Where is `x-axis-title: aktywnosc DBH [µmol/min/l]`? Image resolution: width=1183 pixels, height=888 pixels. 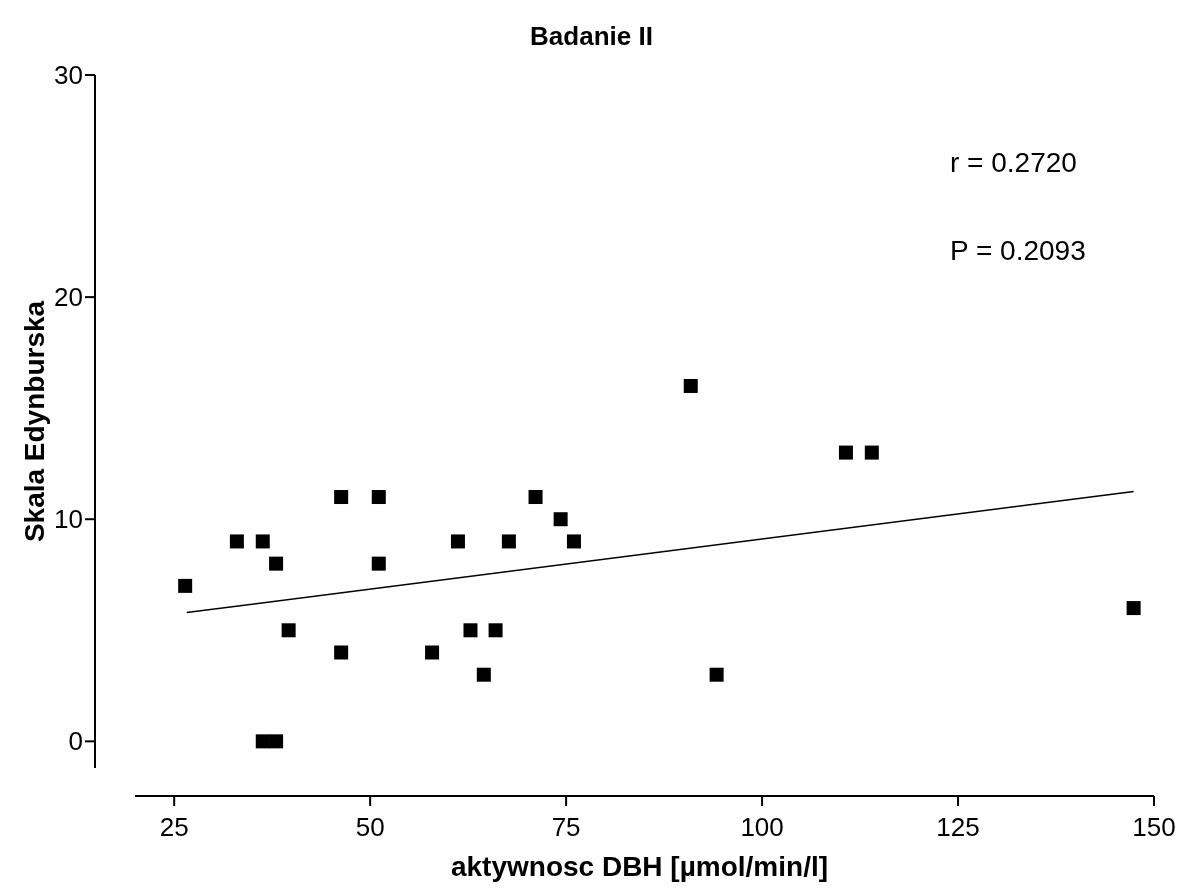 x-axis-title: aktywnosc DBH [µmol/min/l] is located at coordinates (639, 866).